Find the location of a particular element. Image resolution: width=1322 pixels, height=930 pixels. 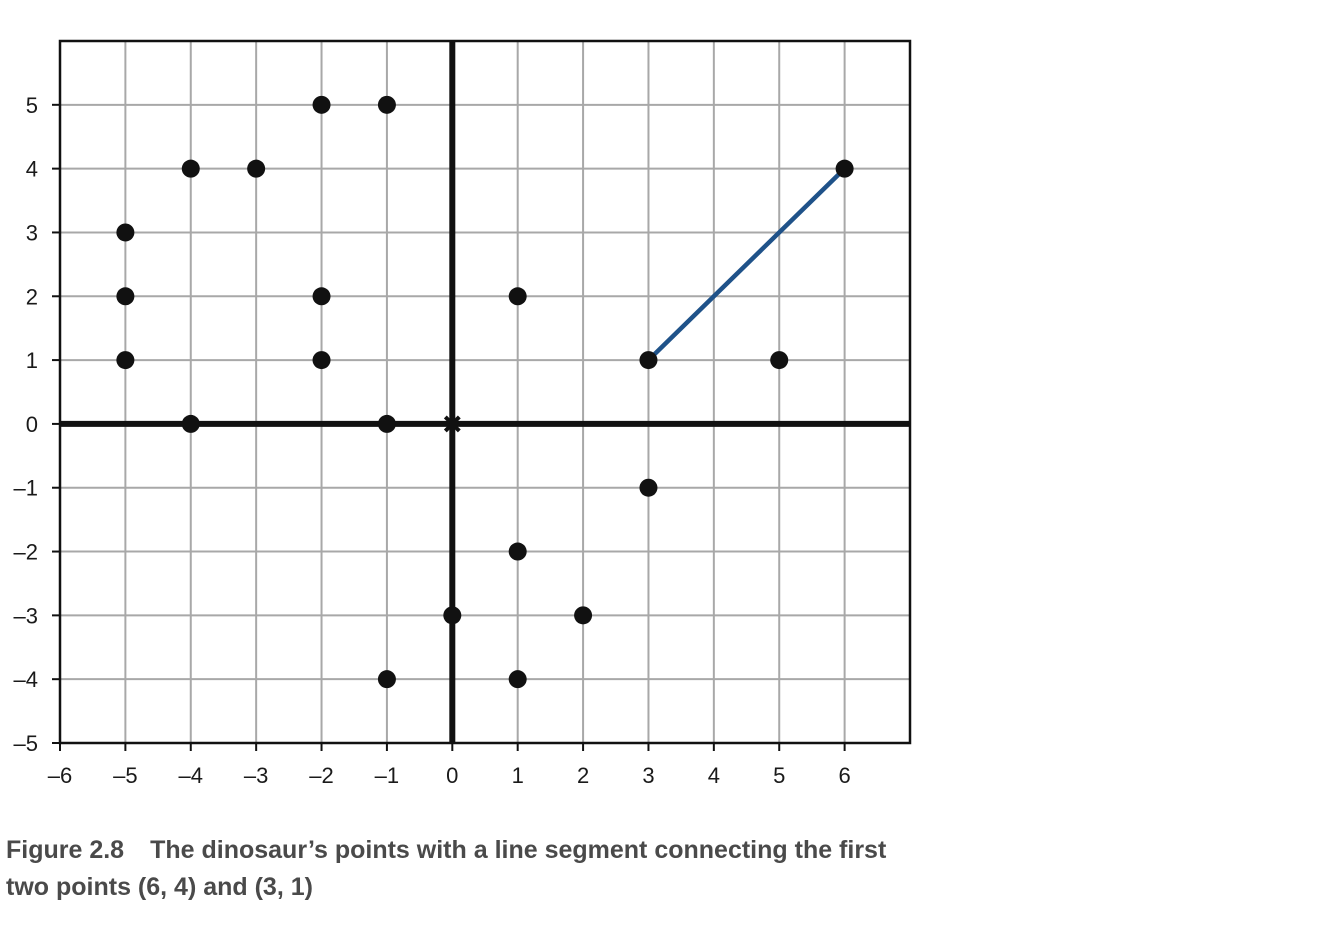

origin-marker is located at coordinates (452, 424).